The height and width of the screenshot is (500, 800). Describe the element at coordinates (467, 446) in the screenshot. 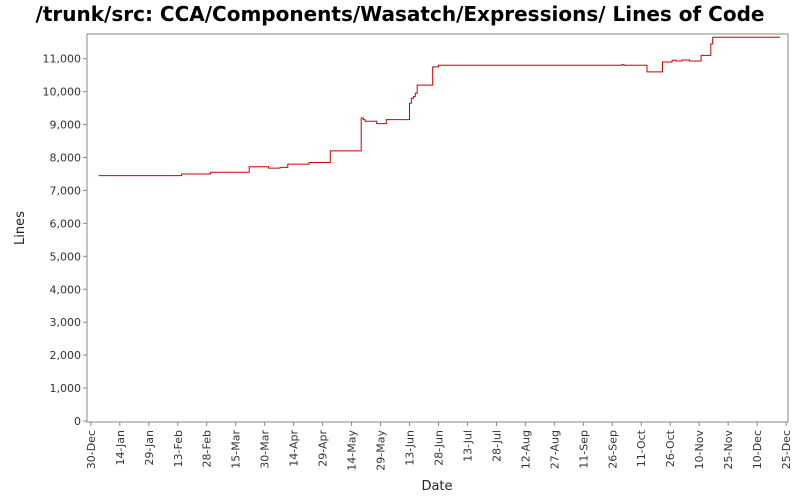

I see `x-tick-label: 13-Jul` at that location.